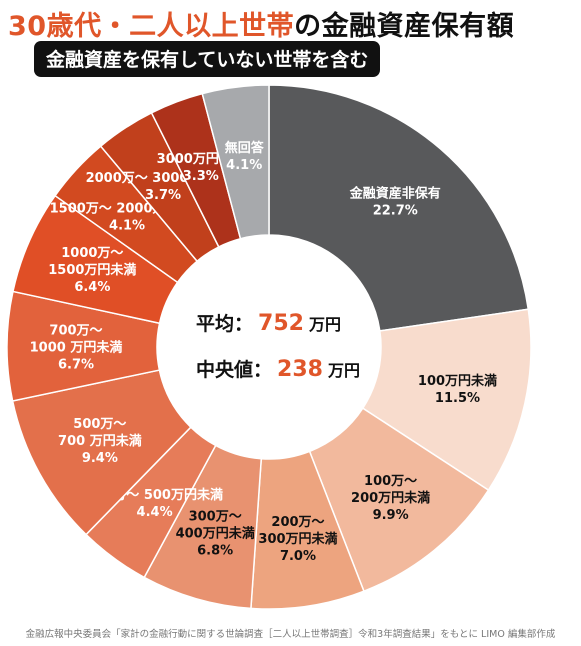 This screenshot has height=646, width=581. Describe the element at coordinates (76, 364) in the screenshot. I see `slice-value-label: 6.7%` at that location.